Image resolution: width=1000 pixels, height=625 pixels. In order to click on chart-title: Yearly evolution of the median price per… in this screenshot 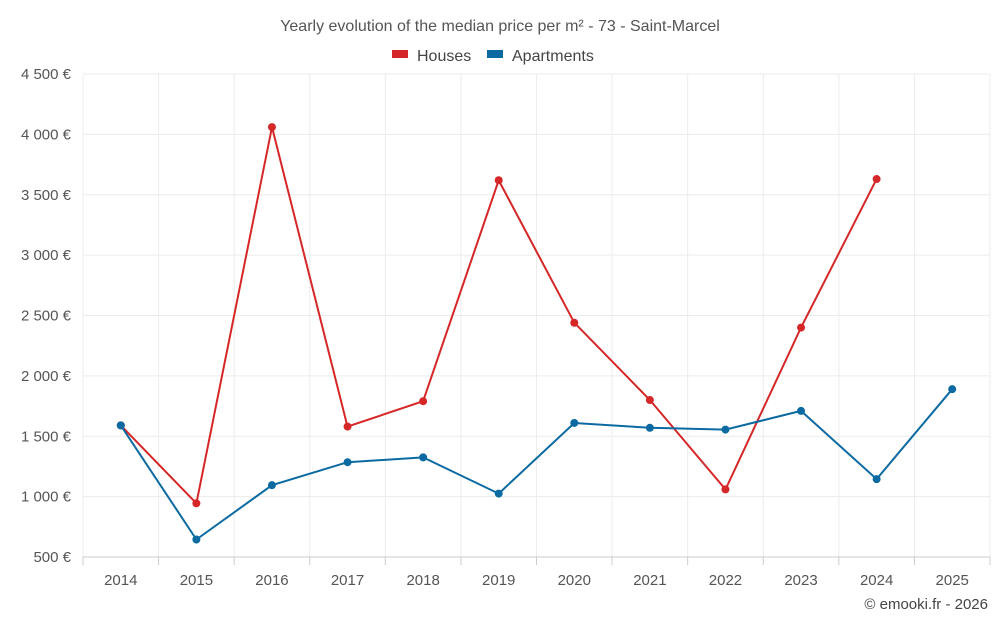, I will do `click(500, 26)`.